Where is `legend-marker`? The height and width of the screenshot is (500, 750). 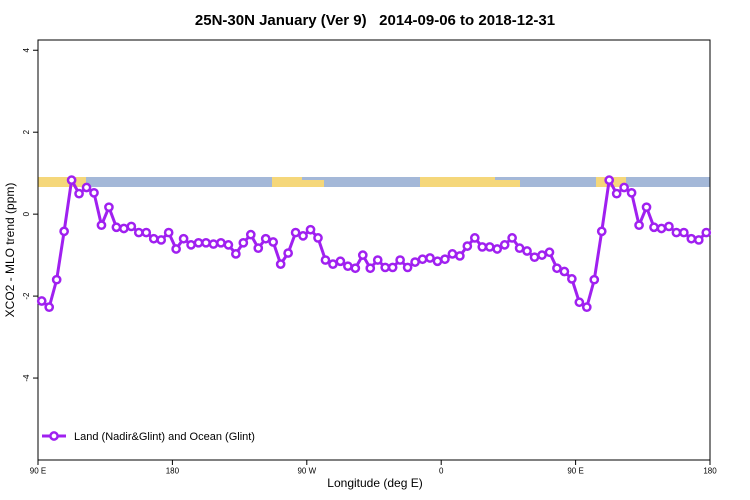 legend-marker is located at coordinates (54, 436).